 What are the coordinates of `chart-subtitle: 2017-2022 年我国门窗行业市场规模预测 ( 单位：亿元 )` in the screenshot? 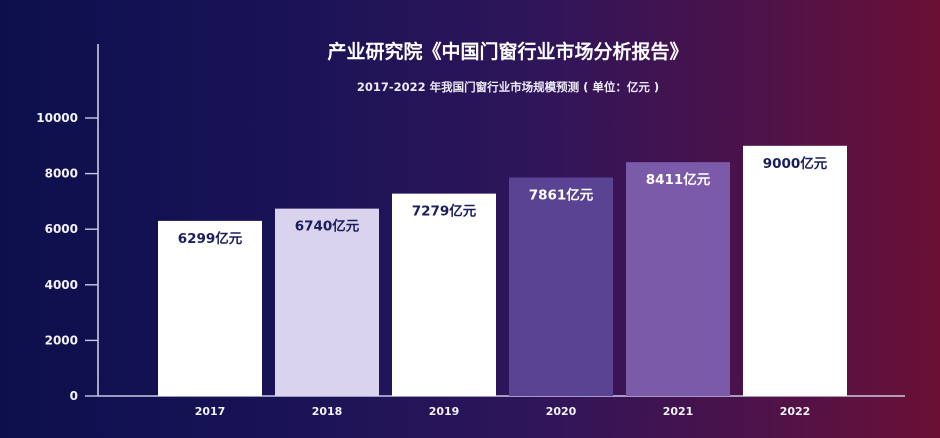 It's located at (508, 87).